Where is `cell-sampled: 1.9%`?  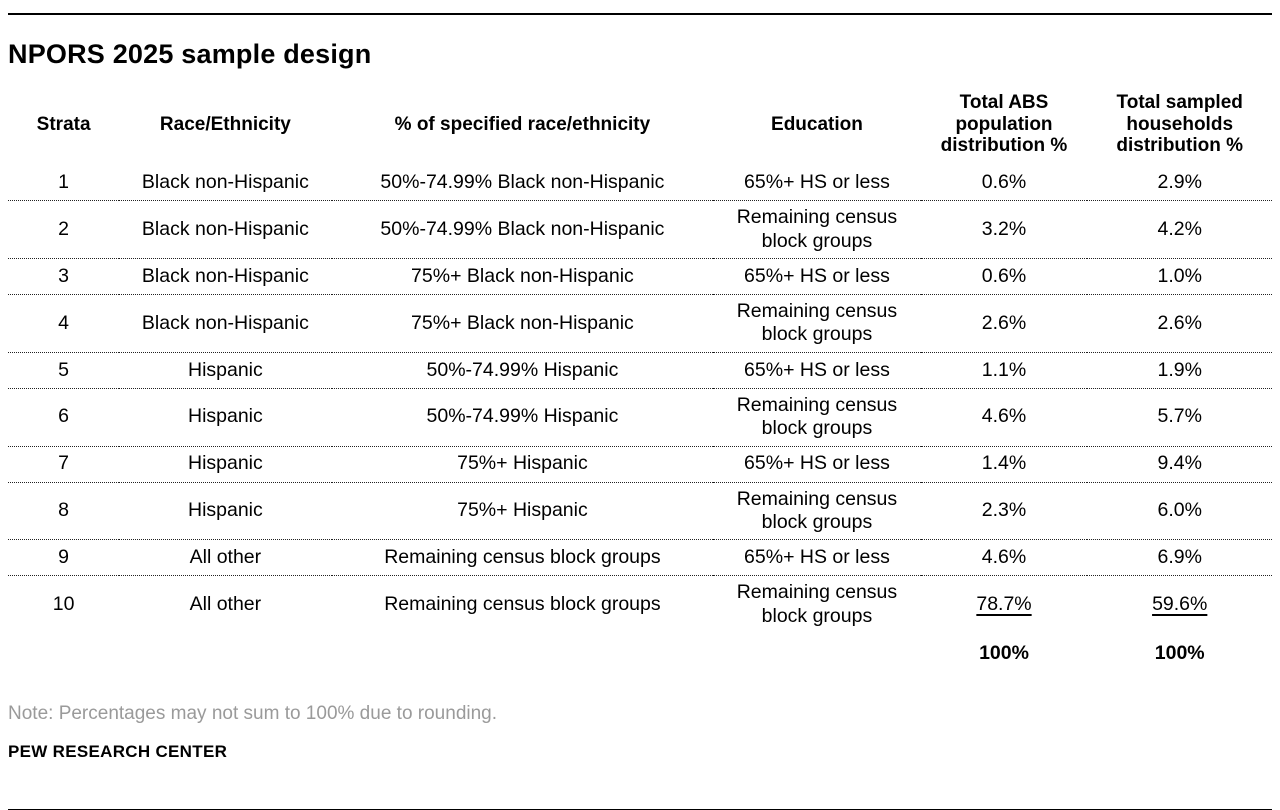 cell-sampled: 1.9% is located at coordinates (1179, 369).